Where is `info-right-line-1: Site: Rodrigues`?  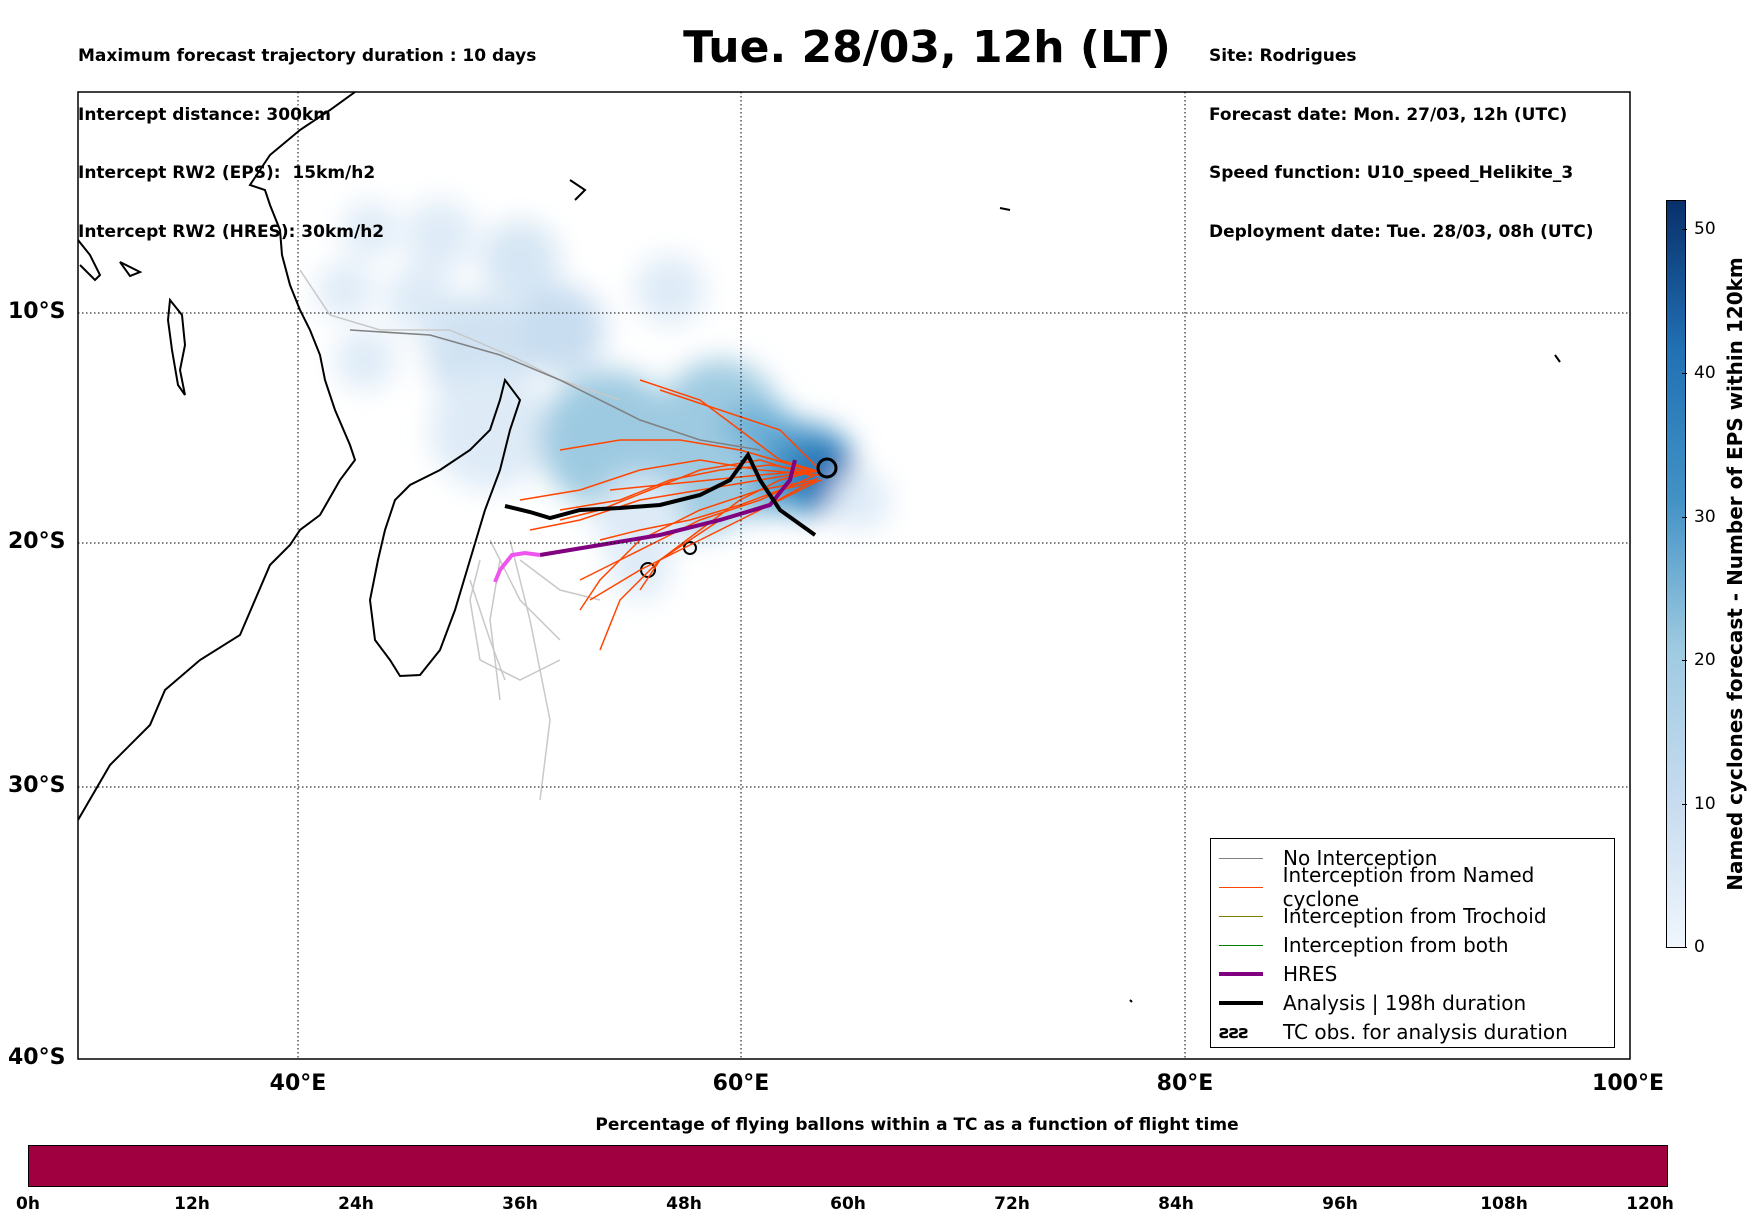 info-right-line-1: Site: Rodrigues is located at coordinates (1283, 56).